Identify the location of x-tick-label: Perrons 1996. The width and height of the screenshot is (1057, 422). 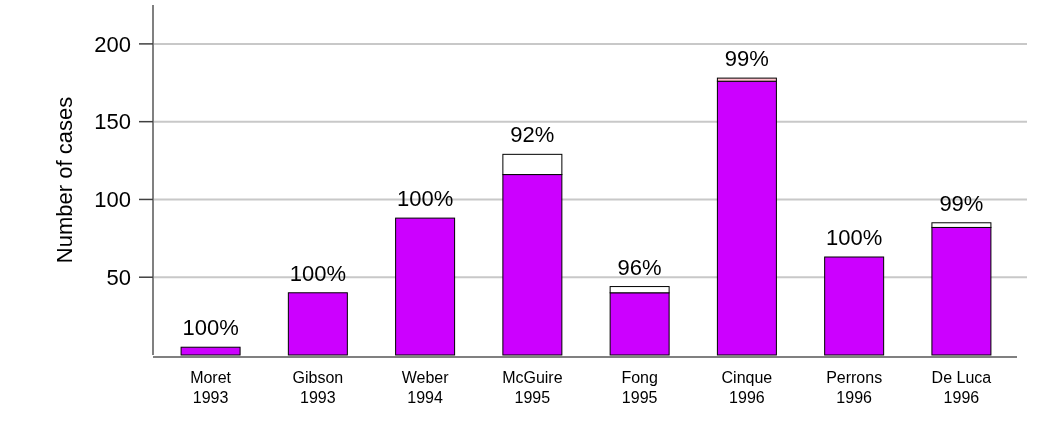
(854, 387).